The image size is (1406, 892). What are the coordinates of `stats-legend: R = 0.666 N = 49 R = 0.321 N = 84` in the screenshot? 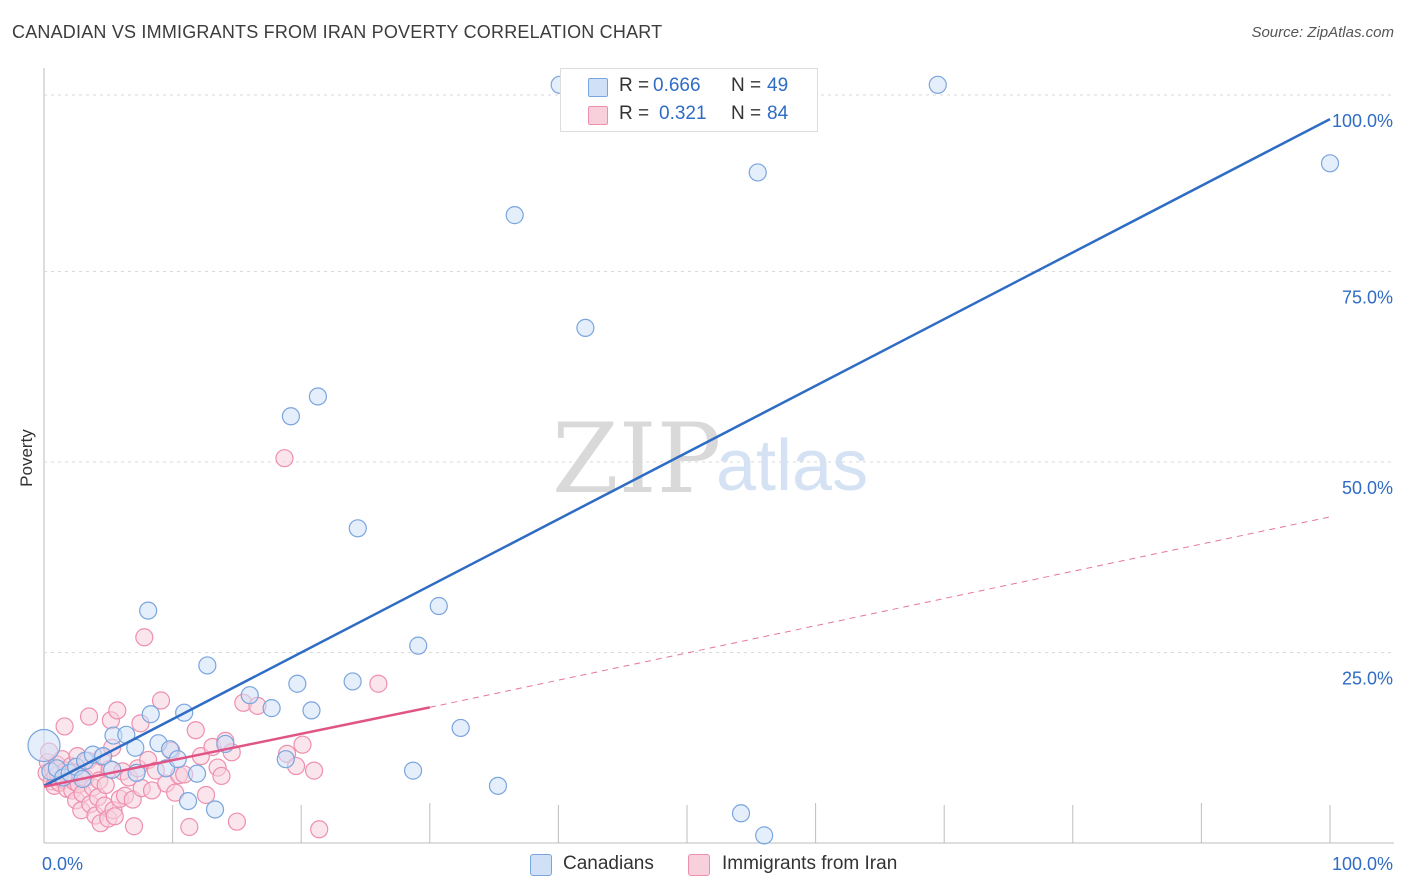 It's located at (689, 100).